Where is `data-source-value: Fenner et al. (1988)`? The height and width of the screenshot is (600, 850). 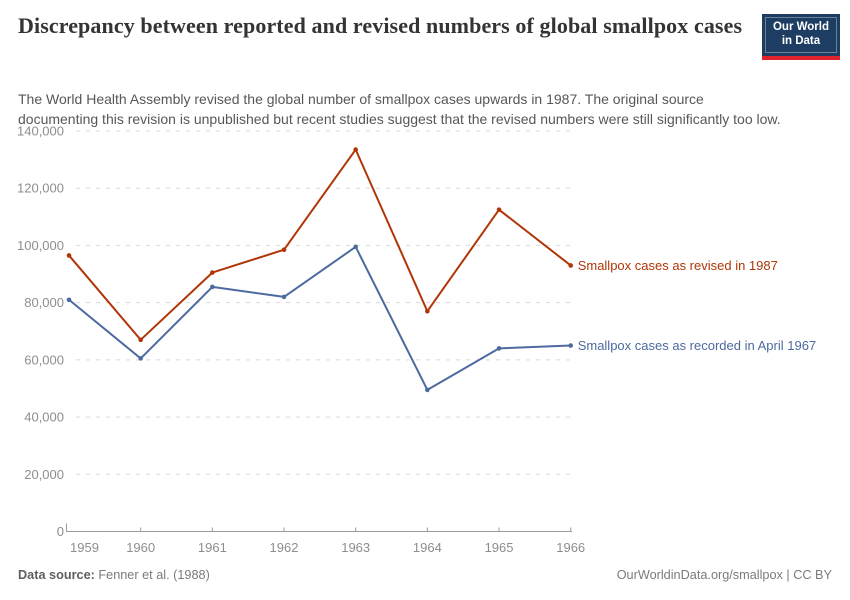 data-source-value: Fenner et al. (1988) is located at coordinates (152, 575).